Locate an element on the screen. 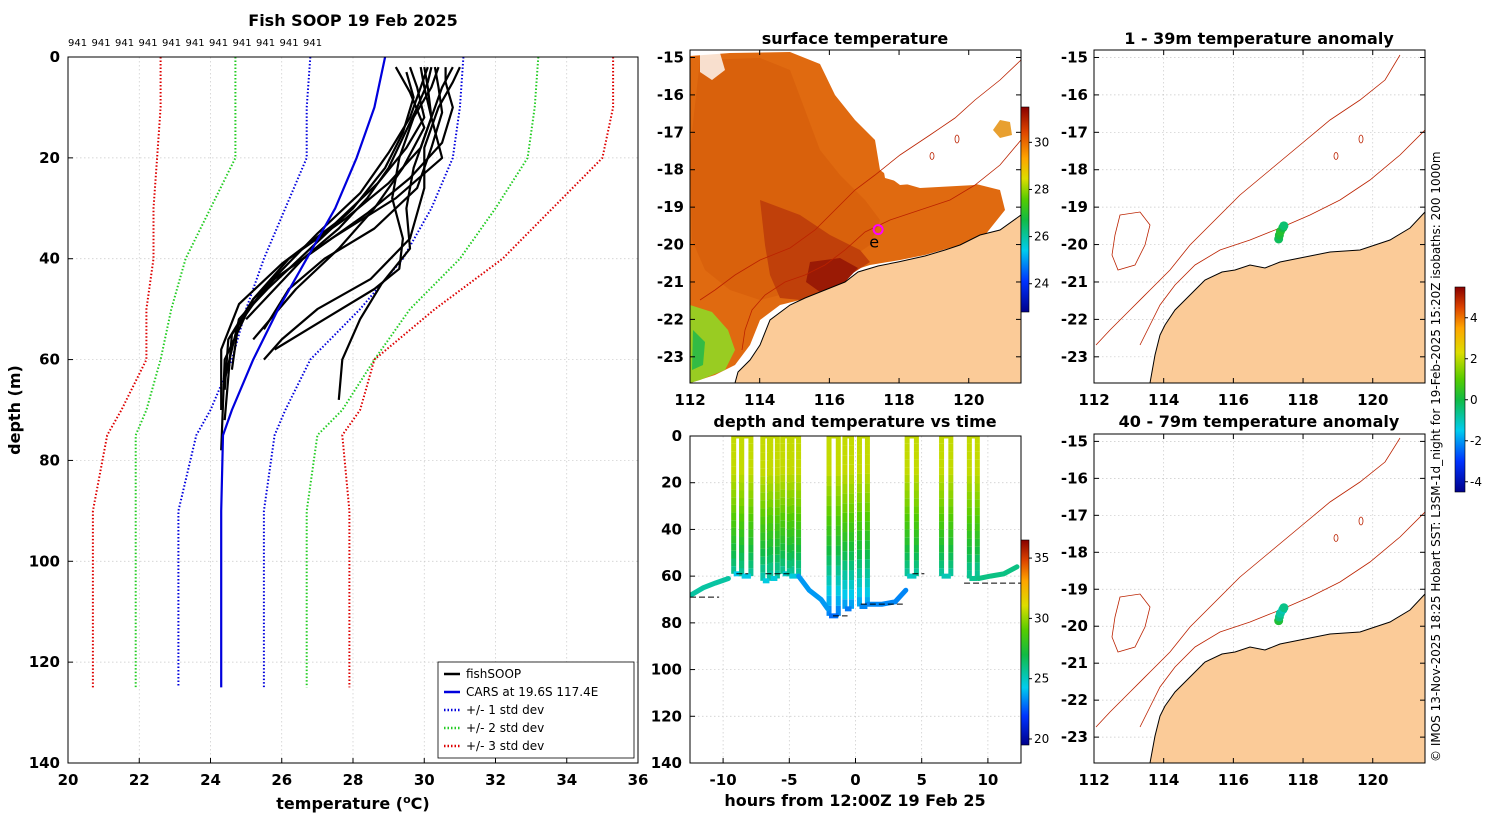  x-tick-label: 28 is located at coordinates (353, 780).